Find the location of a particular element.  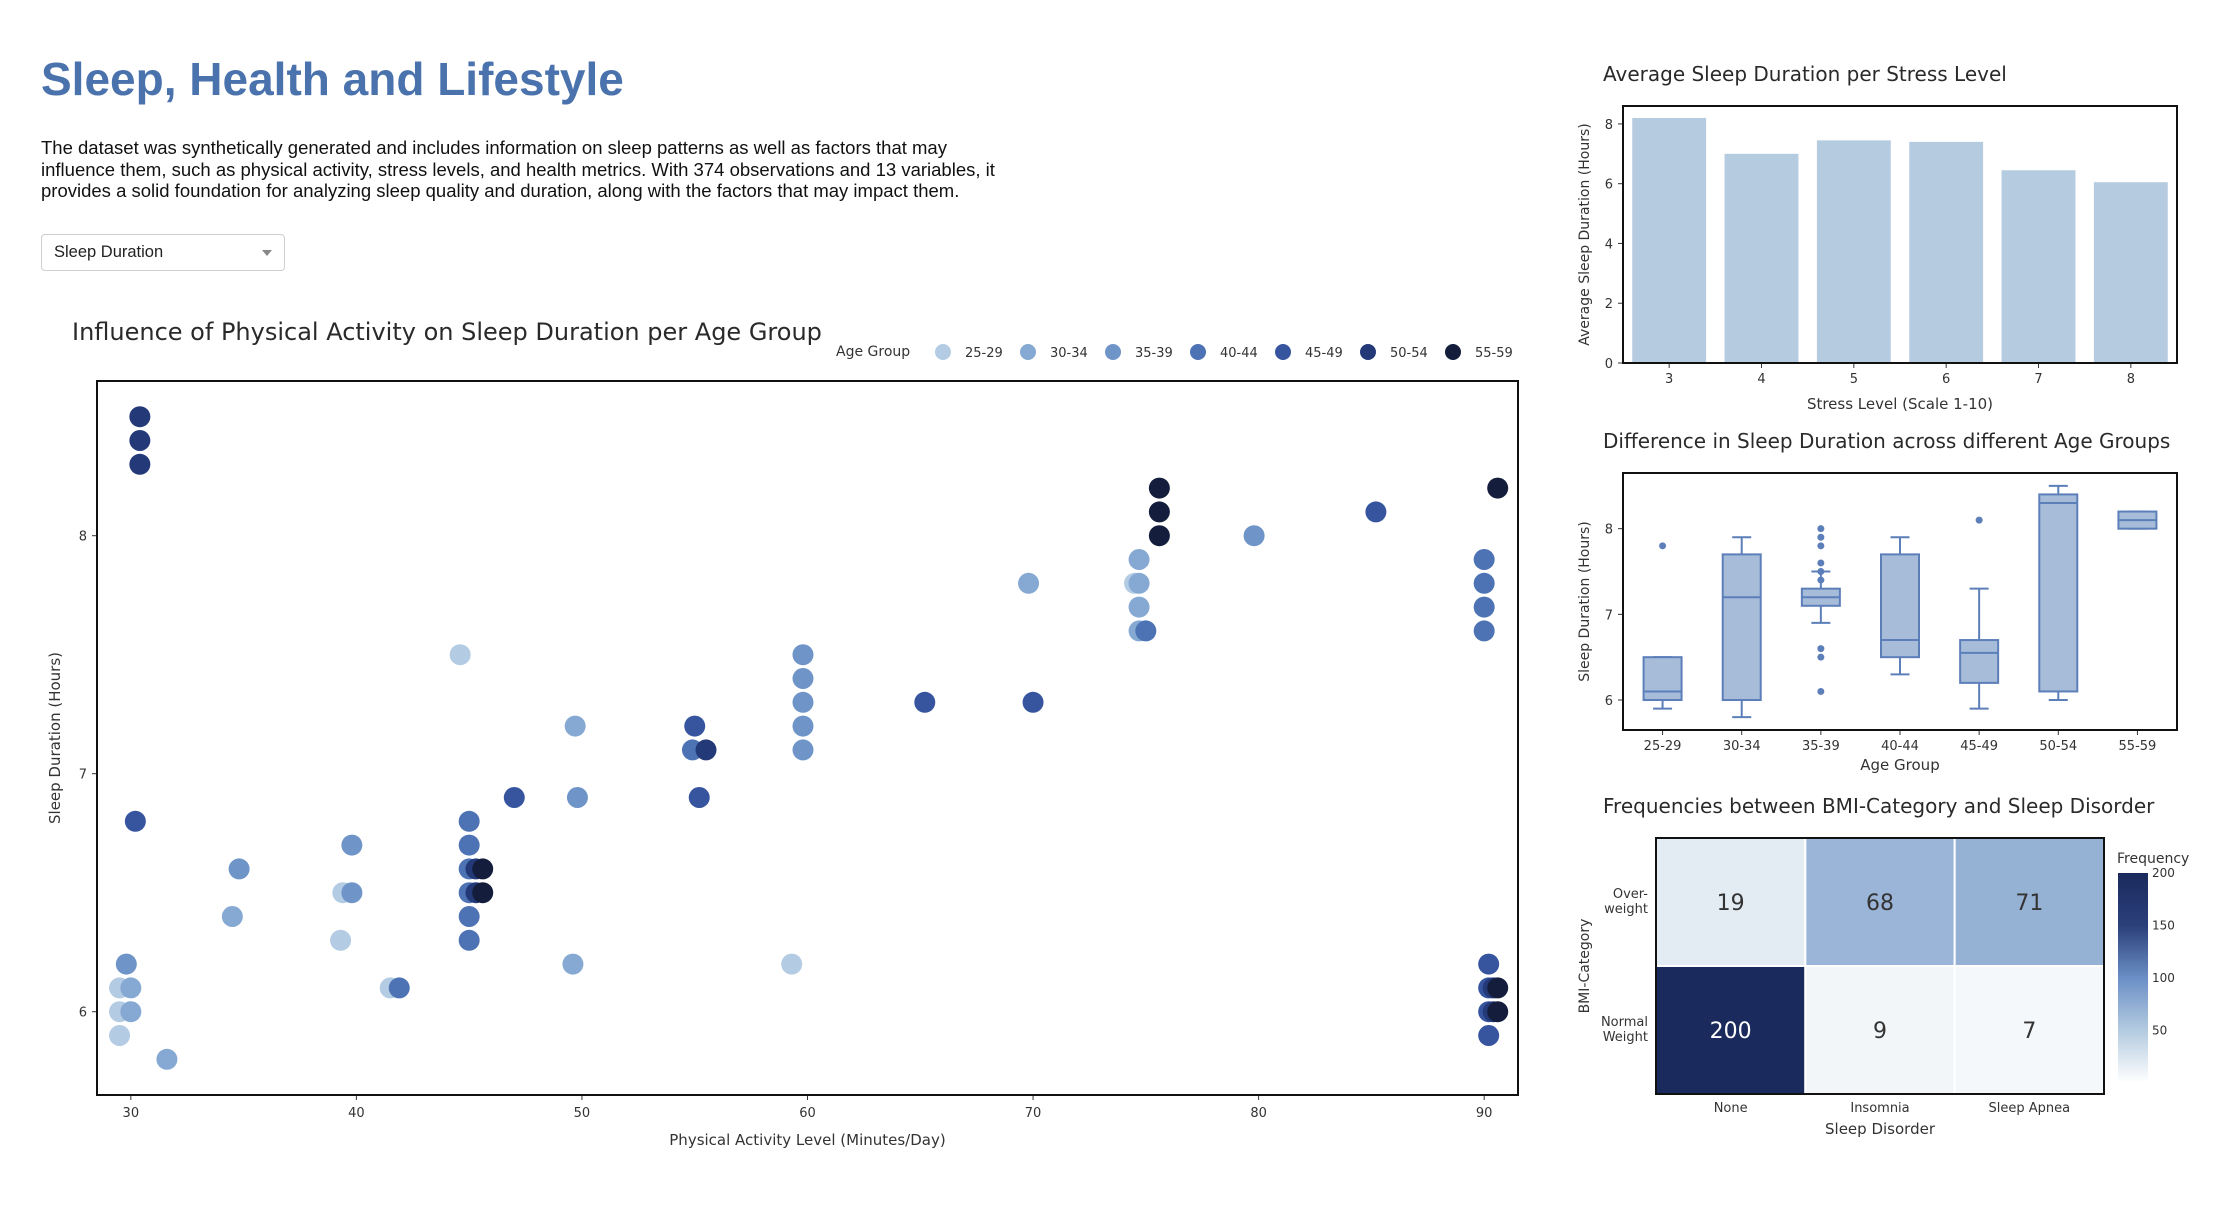

heatmap-cell-value: 19 is located at coordinates (1731, 903).